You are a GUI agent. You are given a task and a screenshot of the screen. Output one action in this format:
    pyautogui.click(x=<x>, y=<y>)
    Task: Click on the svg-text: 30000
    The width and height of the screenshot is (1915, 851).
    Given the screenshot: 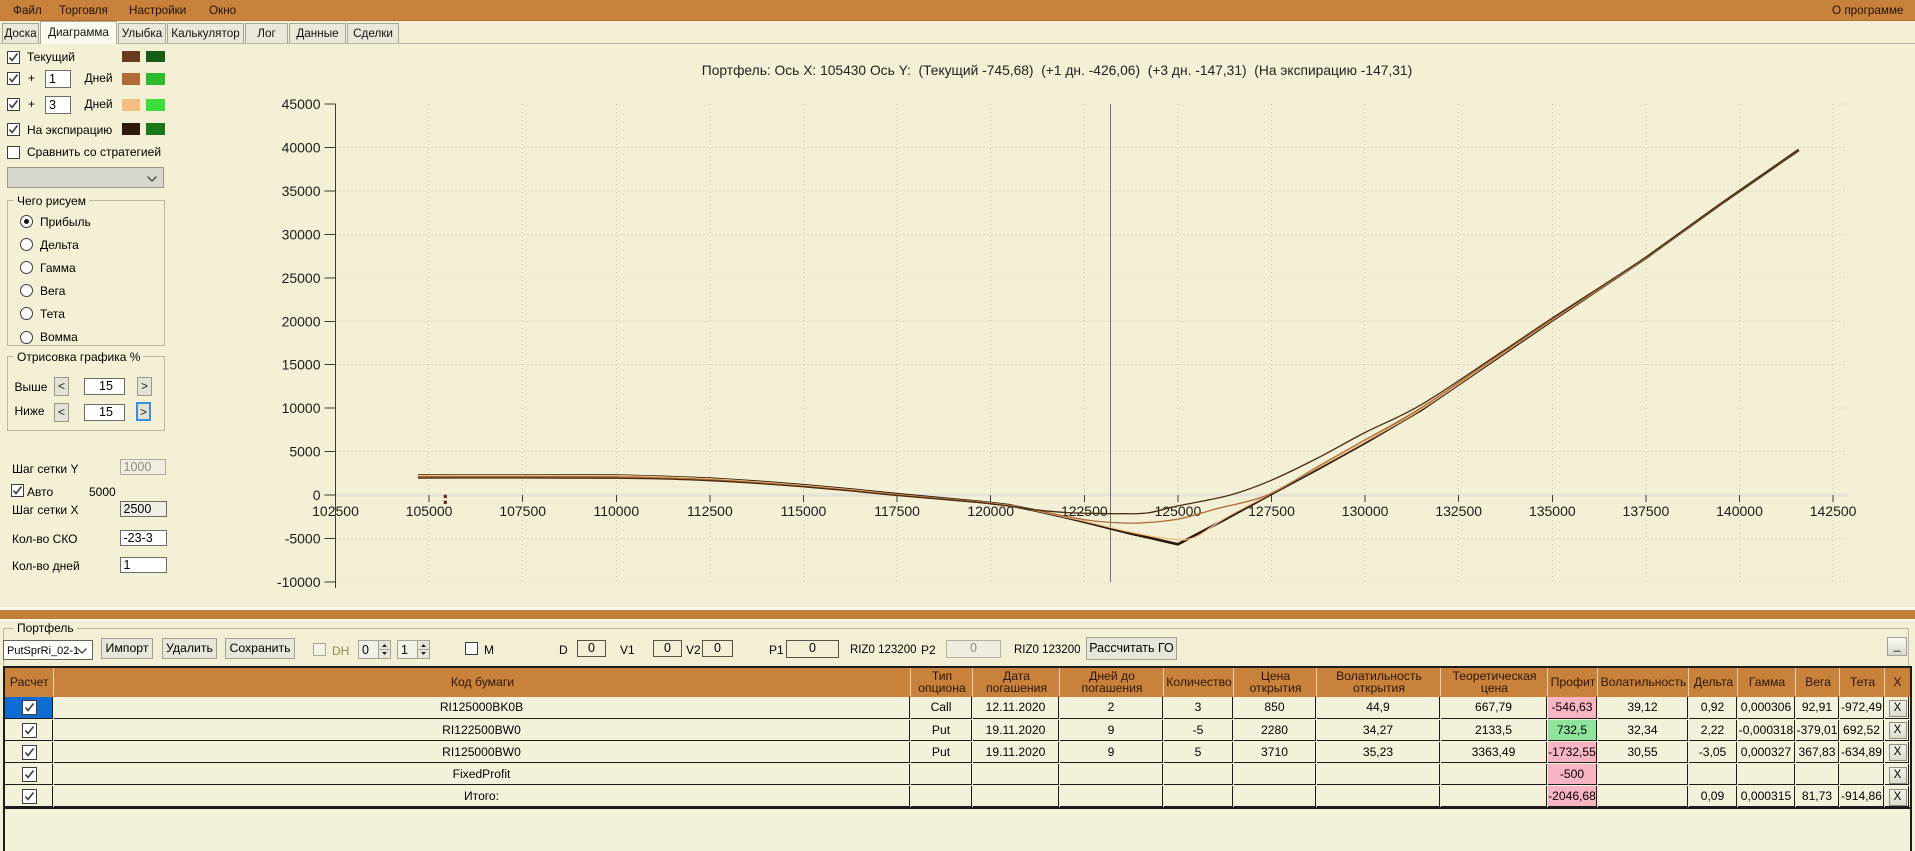 What is the action you would take?
    pyautogui.click(x=301, y=234)
    